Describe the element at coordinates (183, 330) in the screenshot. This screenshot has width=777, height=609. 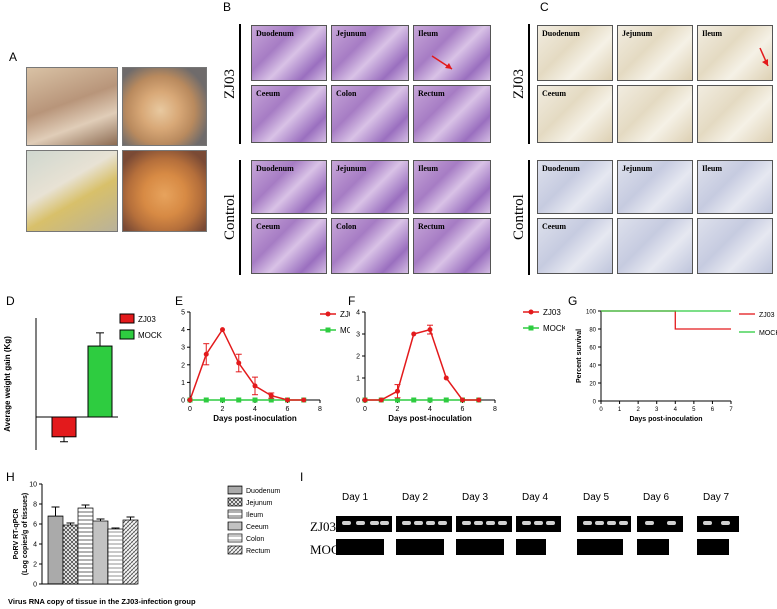
I see `y-tick-label: 4` at that location.